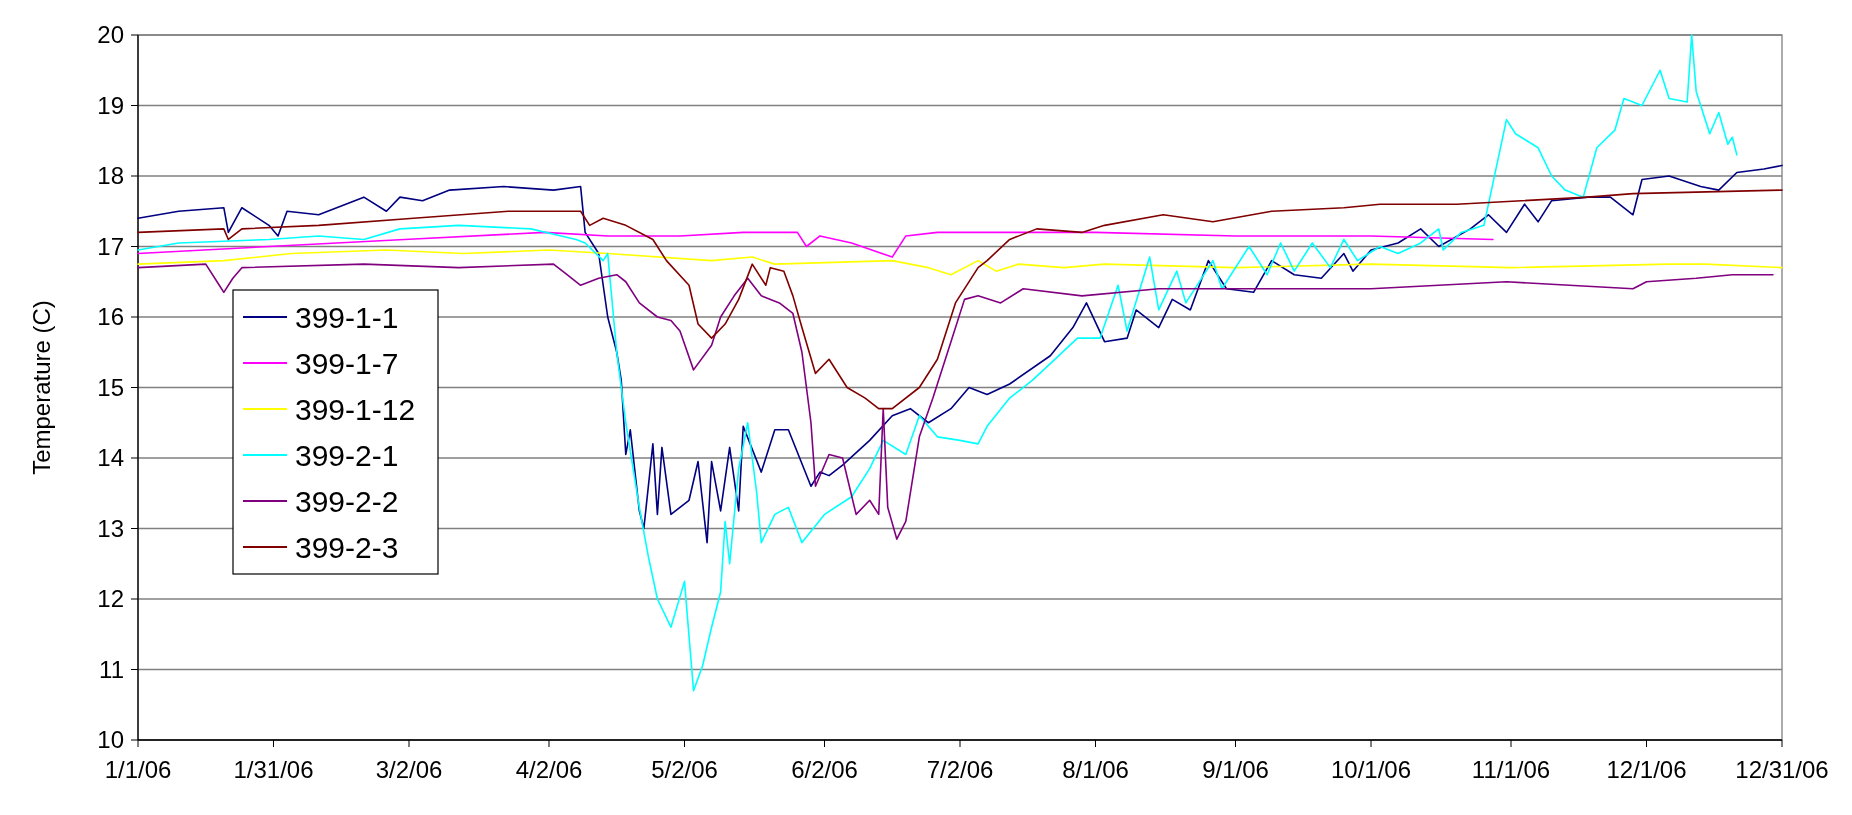 The image size is (1852, 815). Describe the element at coordinates (110, 528) in the screenshot. I see `y-tick-label: 13` at that location.